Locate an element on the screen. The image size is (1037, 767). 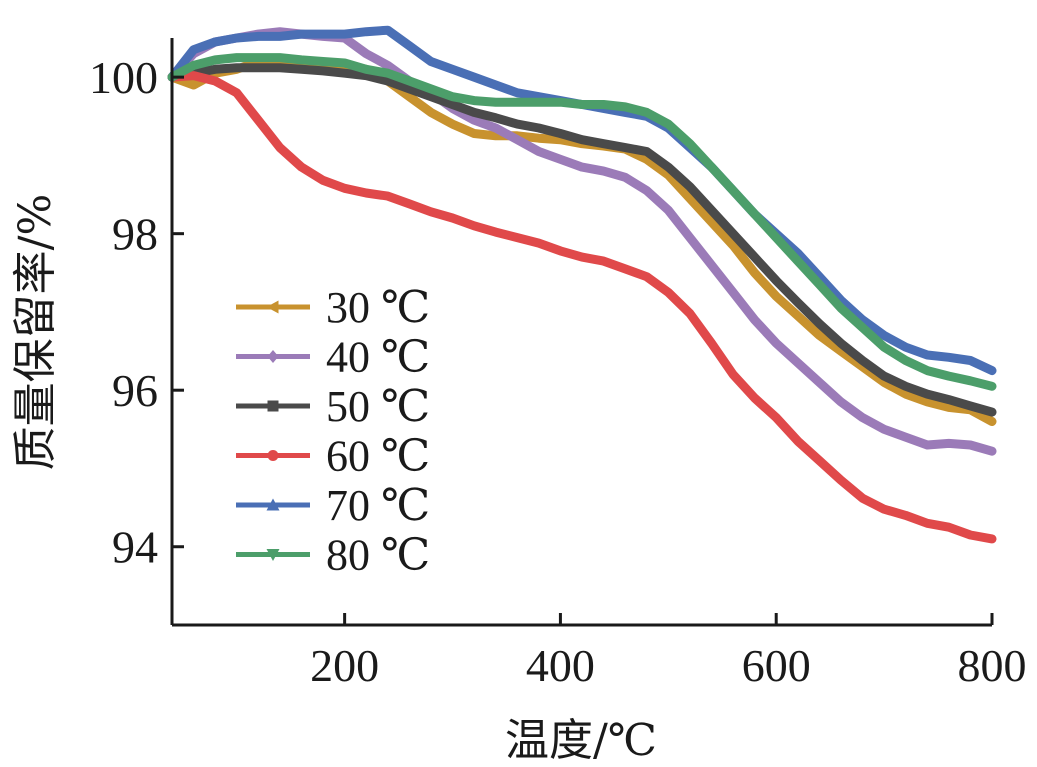
legend-item: 70 ℃ is located at coordinates (333, 505).